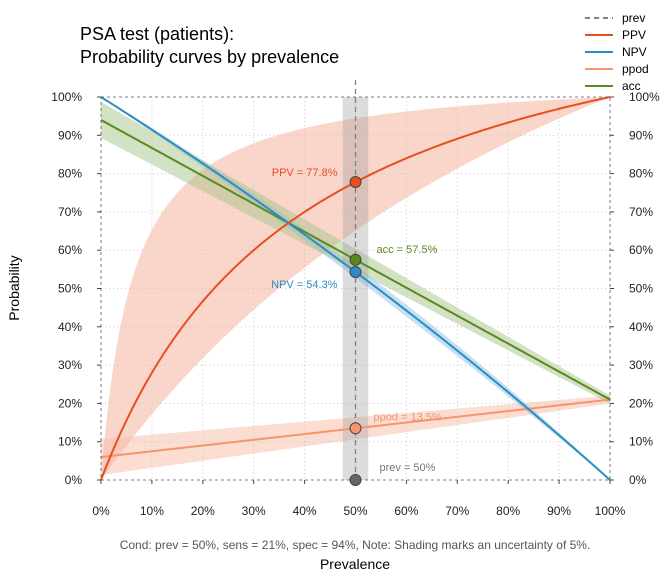 This screenshot has height=576, width=672. I want to click on acc-point-label: acc = 57.5%, so click(407, 250).